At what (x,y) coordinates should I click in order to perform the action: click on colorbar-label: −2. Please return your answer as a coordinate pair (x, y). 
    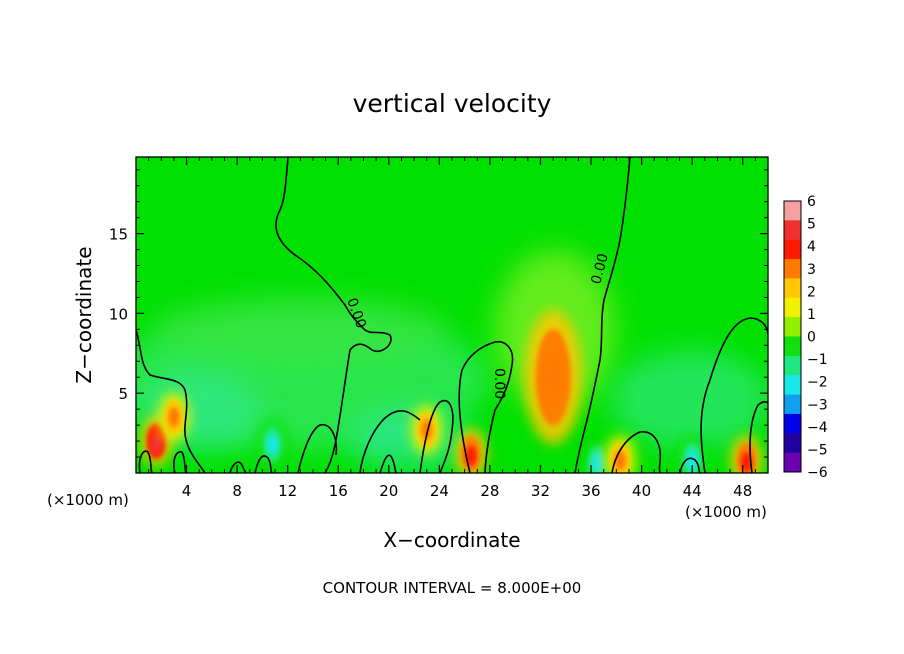
    Looking at the image, I should click on (817, 383).